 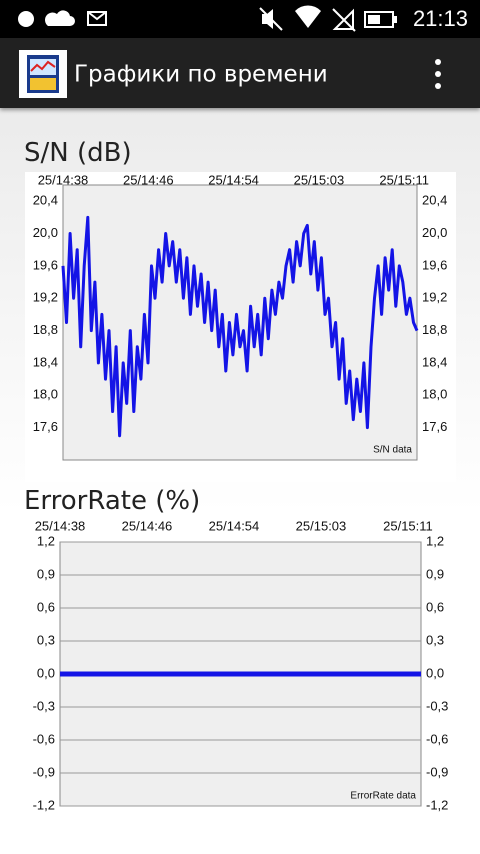 I want to click on y-tick-label: -0,3, so click(x=44, y=705).